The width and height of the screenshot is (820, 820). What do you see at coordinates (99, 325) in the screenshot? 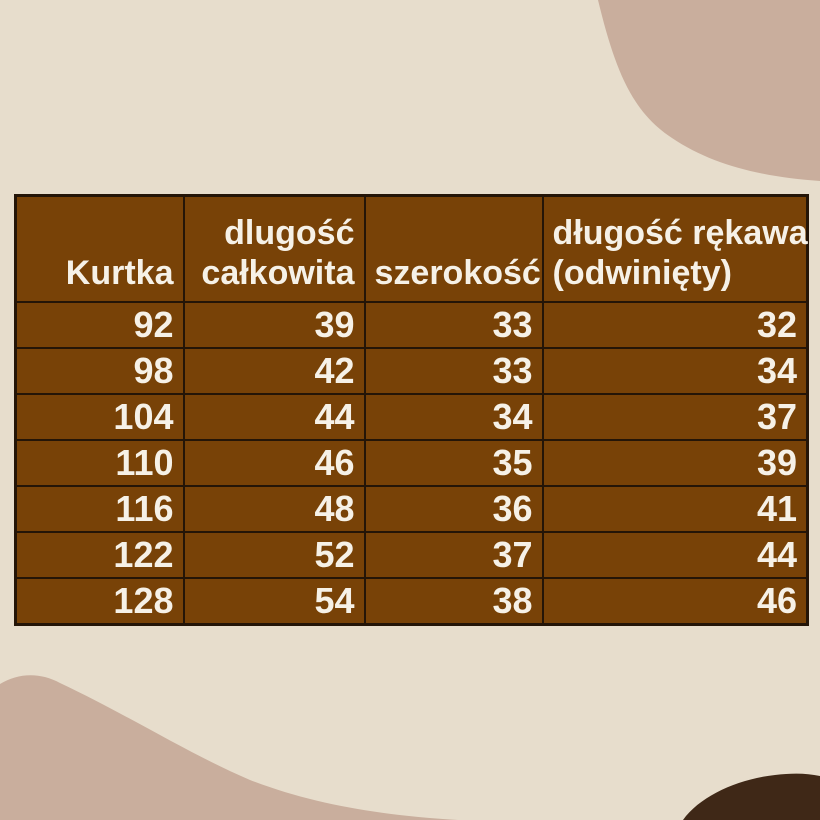
I see `cell-kurtka-size: 92` at bounding box center [99, 325].